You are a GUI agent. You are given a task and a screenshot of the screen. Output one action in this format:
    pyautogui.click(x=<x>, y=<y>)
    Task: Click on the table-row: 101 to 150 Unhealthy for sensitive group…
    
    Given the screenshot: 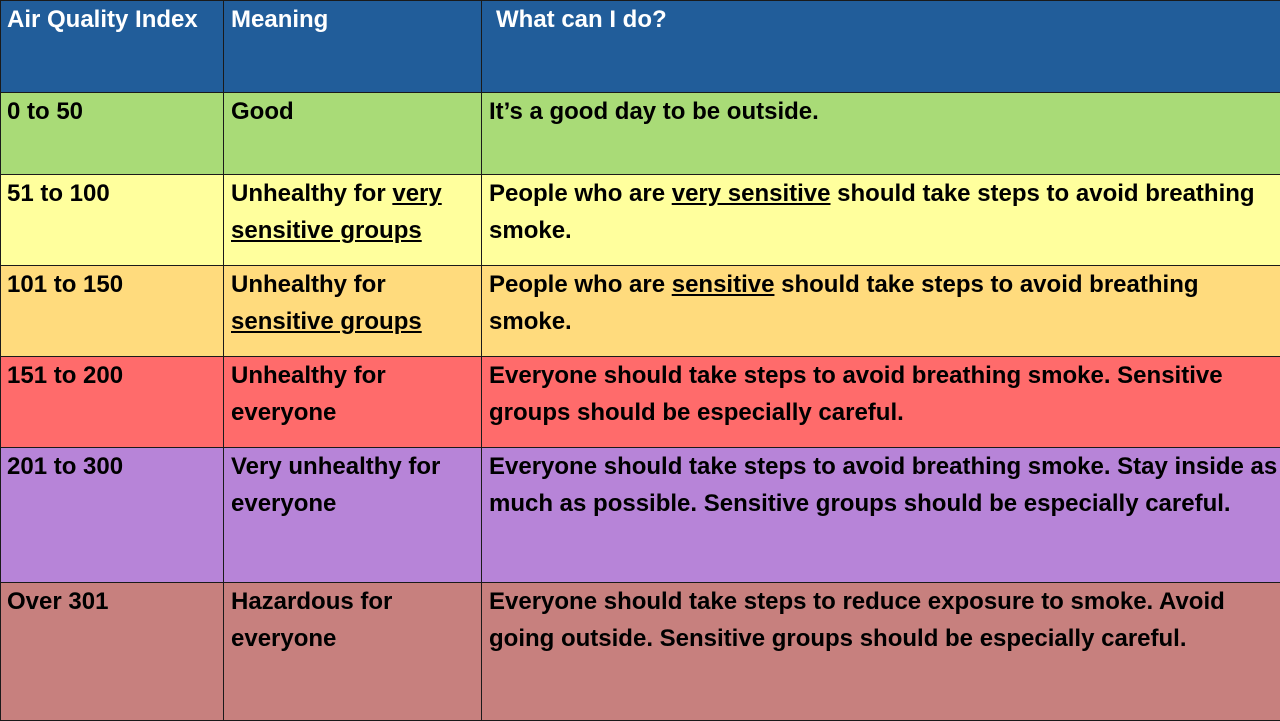 What is the action you would take?
    pyautogui.click(x=640, y=311)
    